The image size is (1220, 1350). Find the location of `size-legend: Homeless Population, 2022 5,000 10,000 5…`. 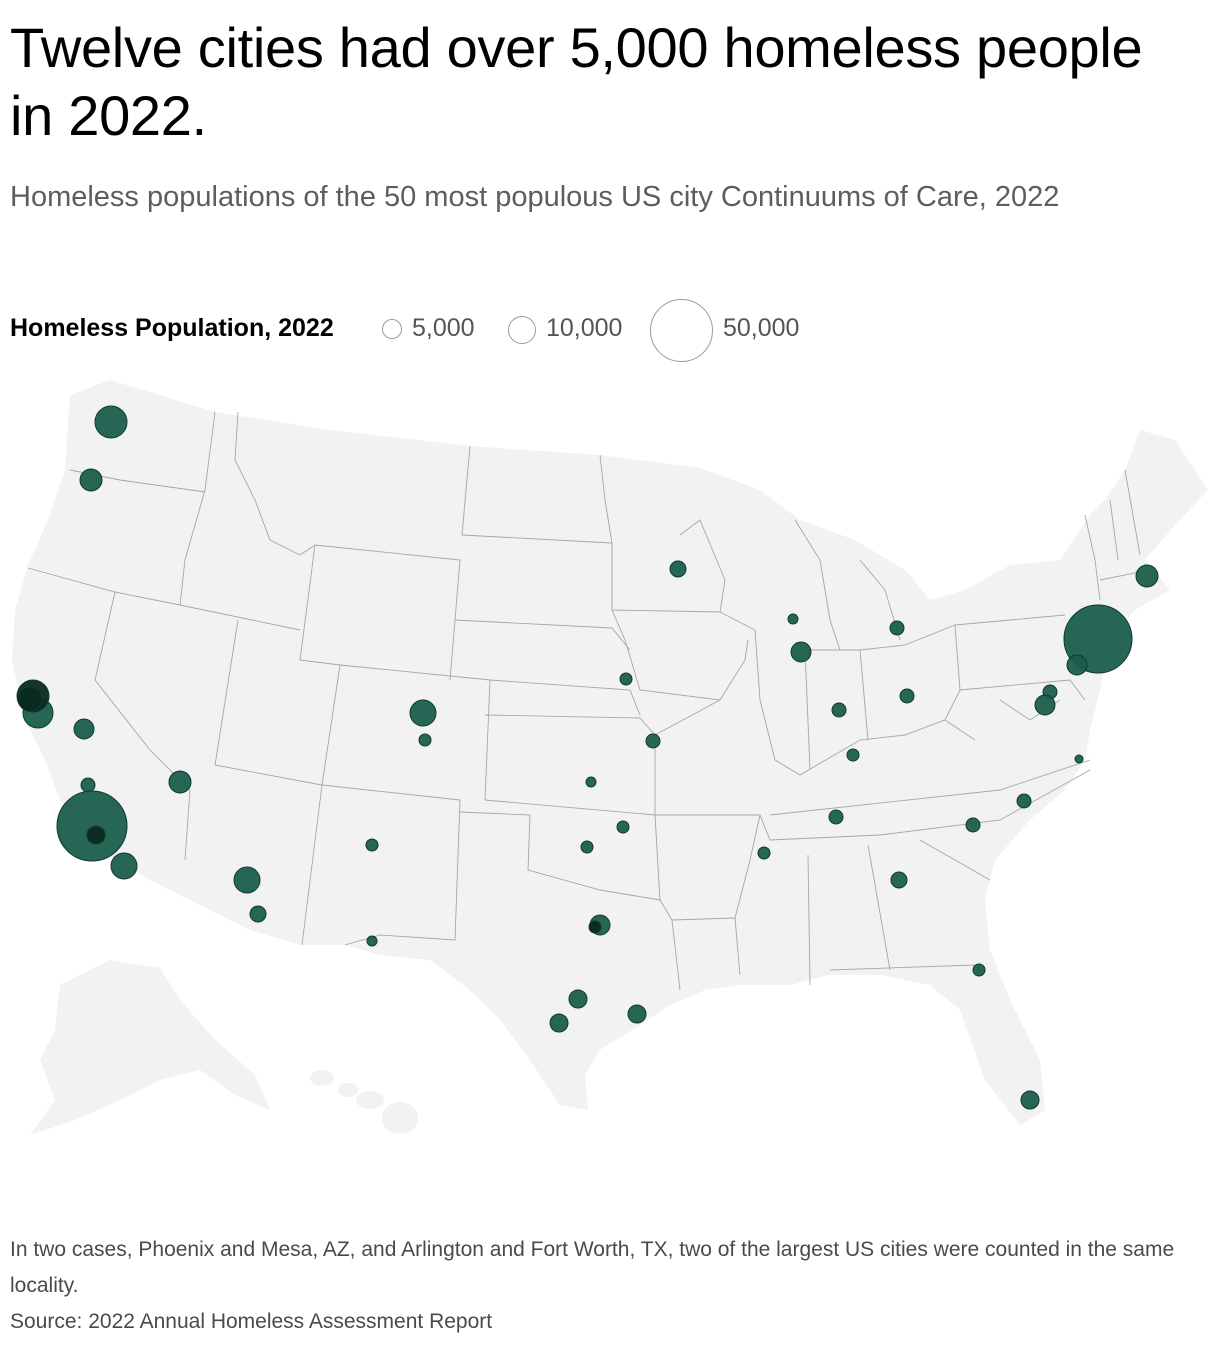

size-legend: Homeless Population, 2022 5,000 10,000 5… is located at coordinates (510, 331).